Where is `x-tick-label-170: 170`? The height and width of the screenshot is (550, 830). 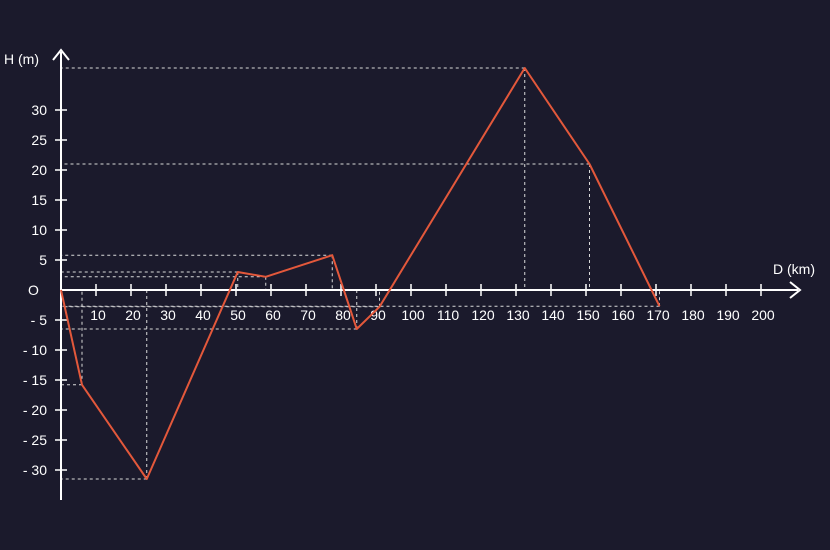 x-tick-label-170: 170 is located at coordinates (658, 315).